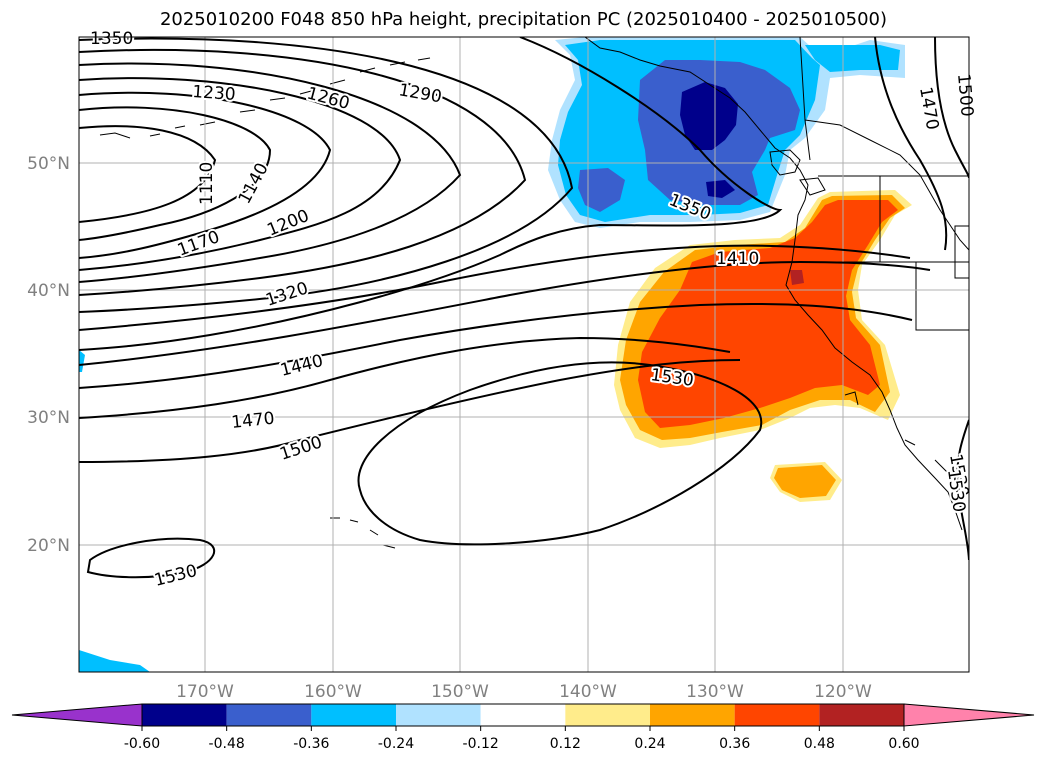 Image resolution: width=1047 pixels, height=765 pixels. What do you see at coordinates (48, 546) in the screenshot?
I see `lat-tick: 20°N` at bounding box center [48, 546].